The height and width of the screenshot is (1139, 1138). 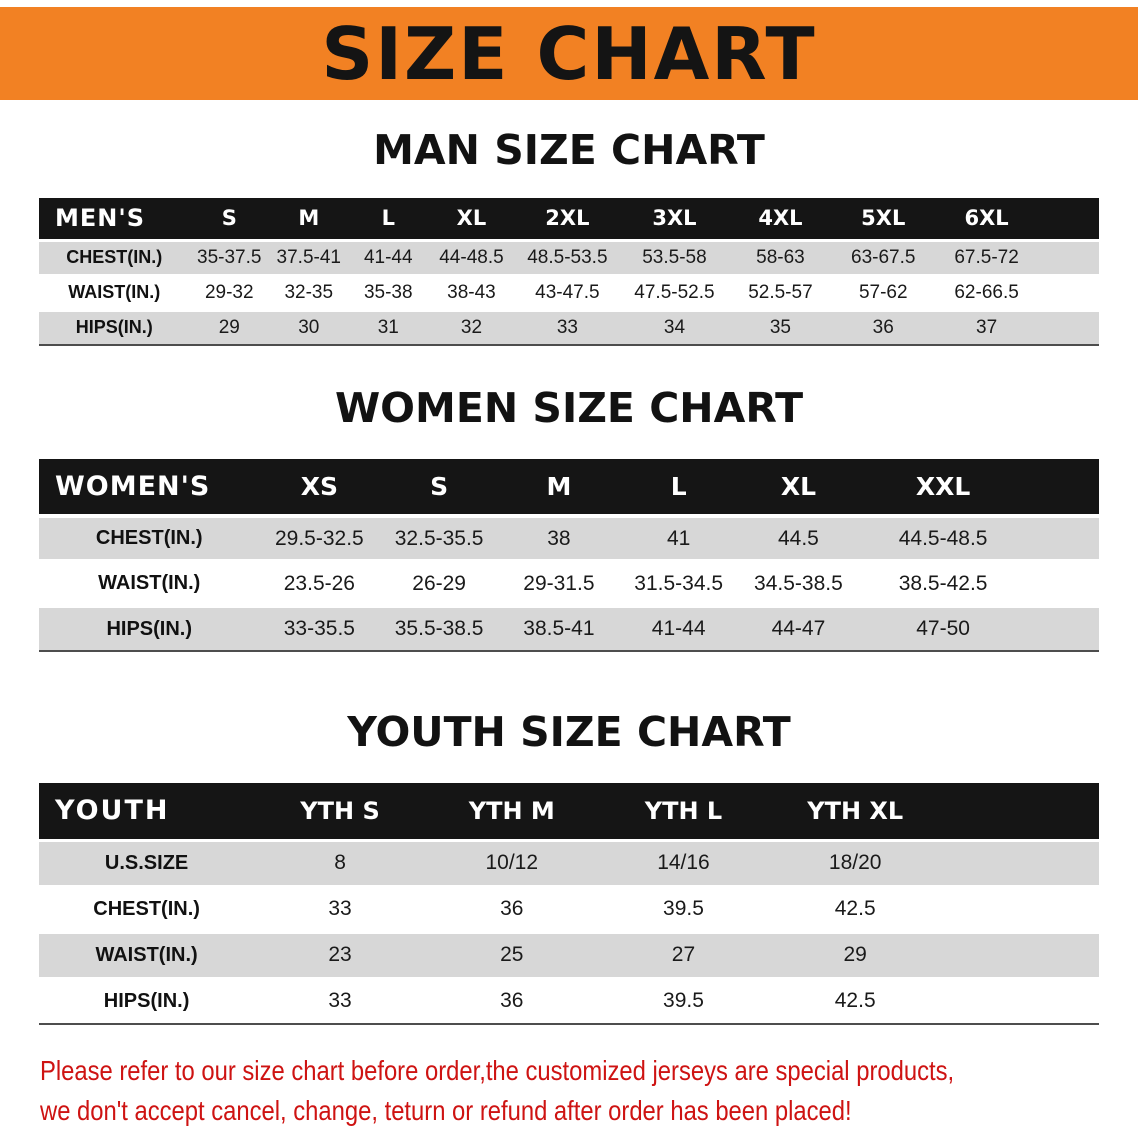 I want to click on table-header-row: WOMEN'S XS S M L XL XXL, so click(x=569, y=487).